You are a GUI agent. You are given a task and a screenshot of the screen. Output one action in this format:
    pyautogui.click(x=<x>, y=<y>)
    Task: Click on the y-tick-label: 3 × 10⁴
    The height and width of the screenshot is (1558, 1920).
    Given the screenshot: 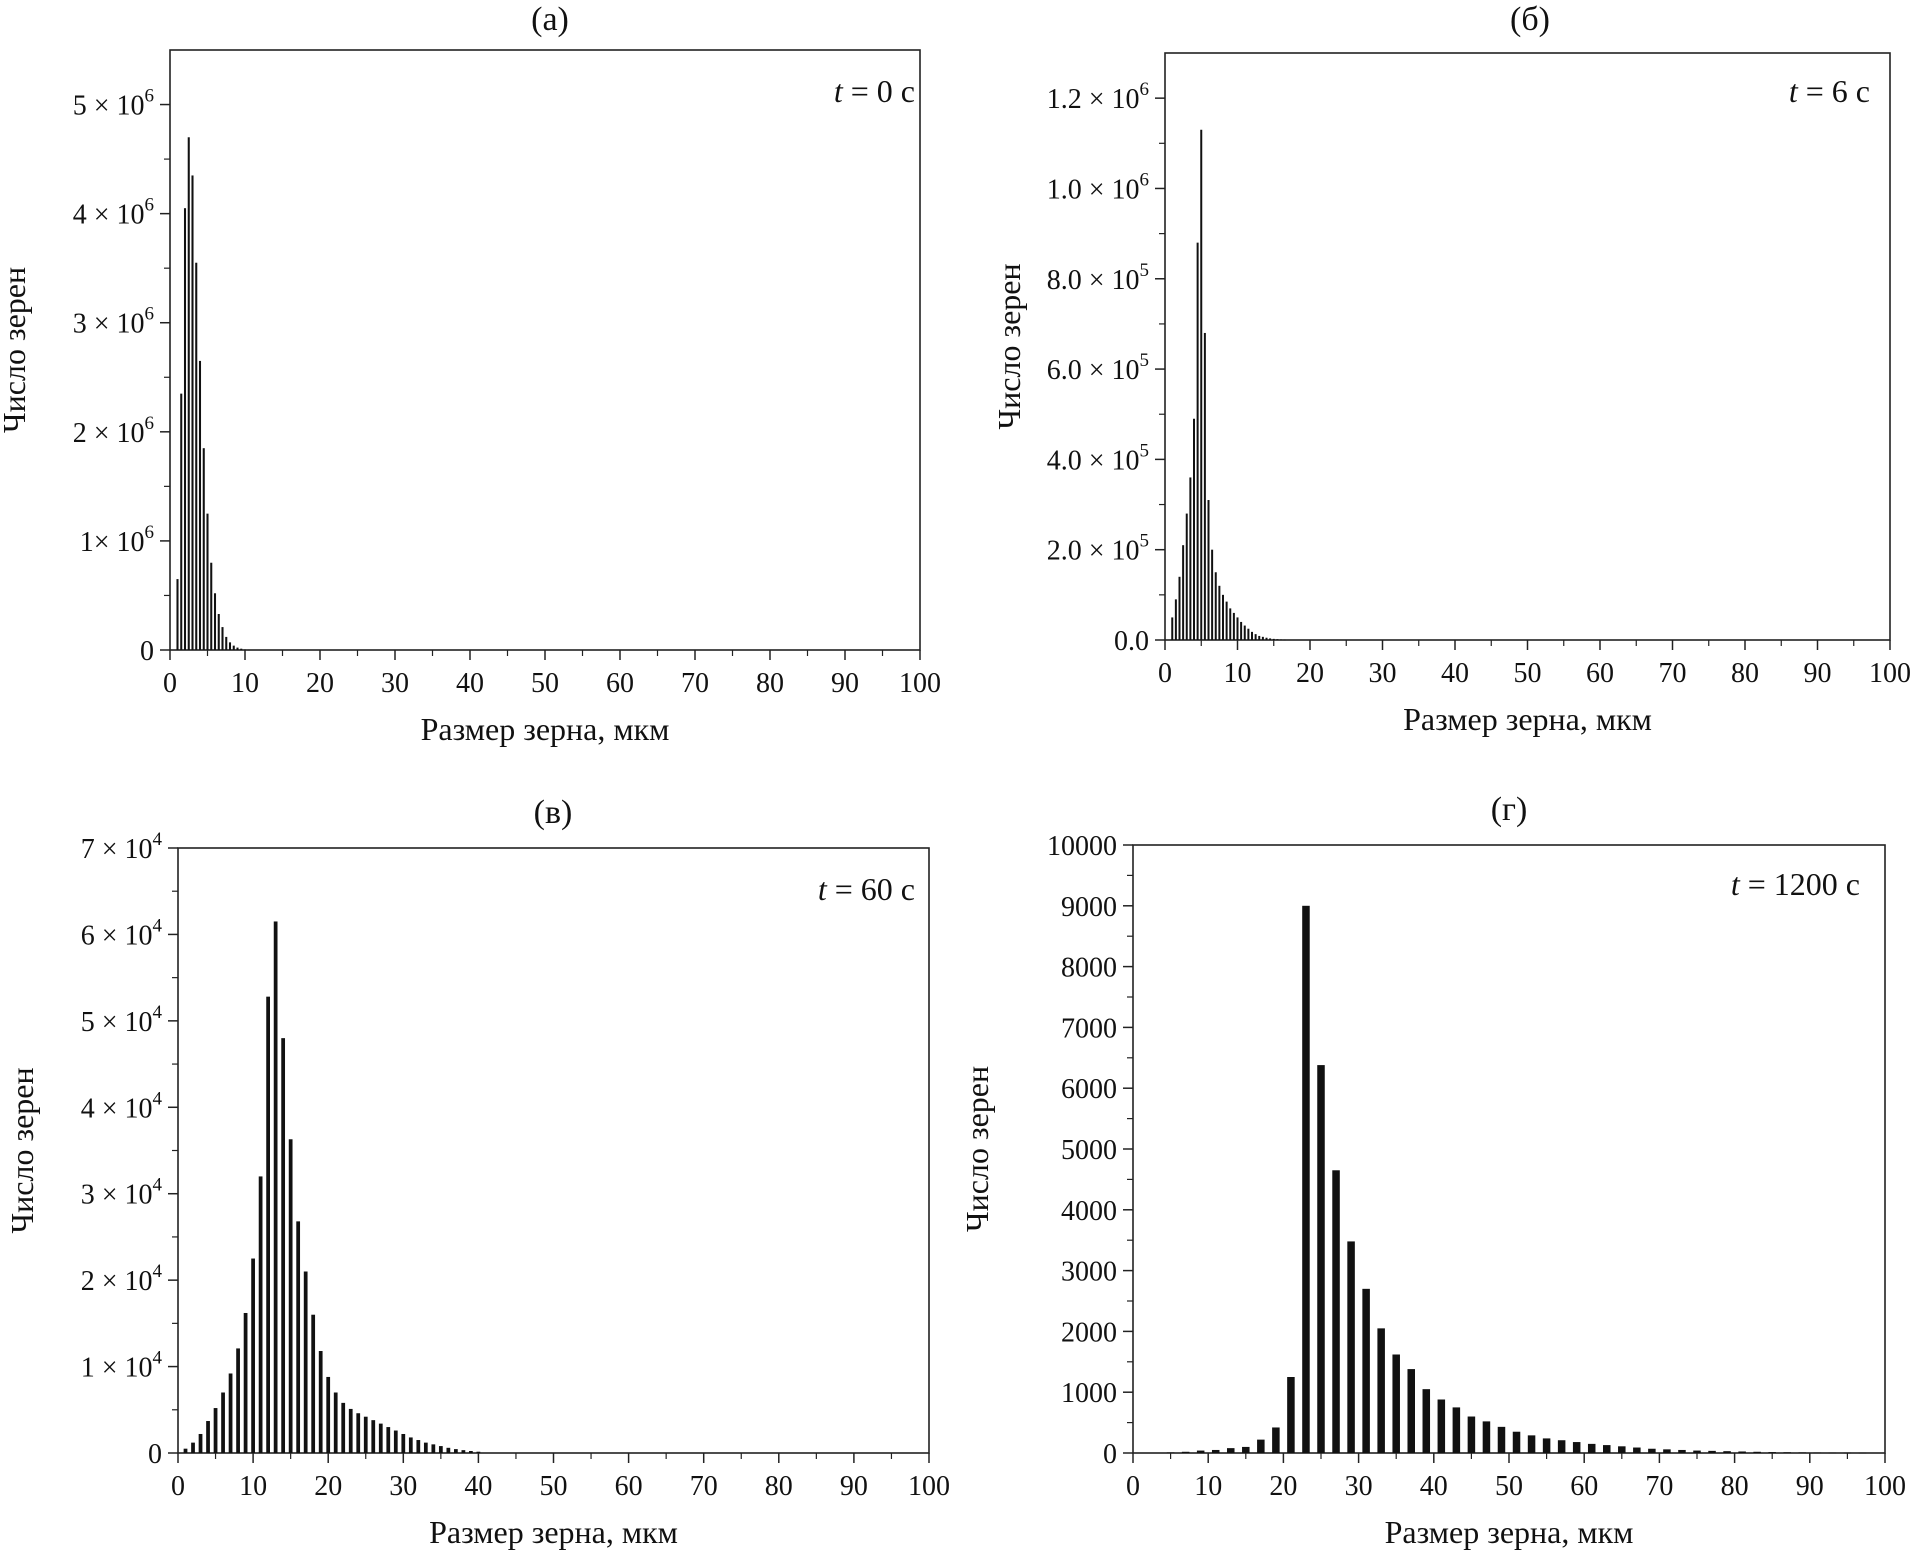 What is the action you would take?
    pyautogui.click(x=122, y=1193)
    